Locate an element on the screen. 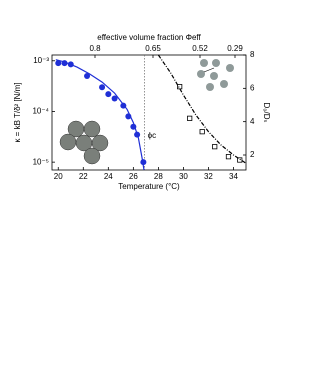 This screenshot has height=370, width=320. x-tick-label: 24 is located at coordinates (108, 176).